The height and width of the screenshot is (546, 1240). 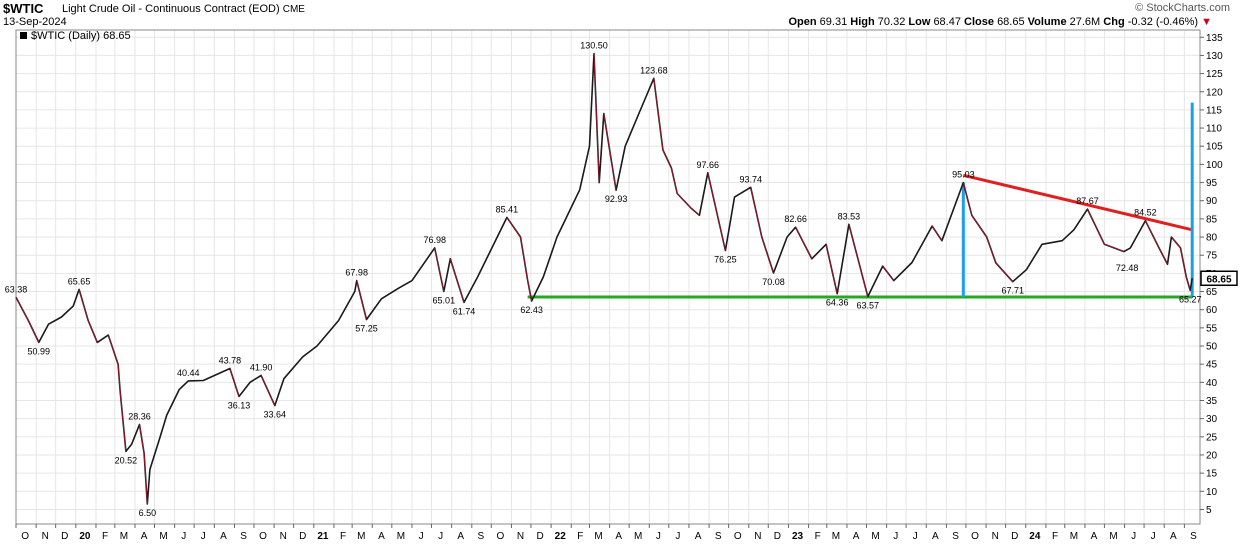 I want to click on price-annotation: 61.74, so click(x=464, y=311).